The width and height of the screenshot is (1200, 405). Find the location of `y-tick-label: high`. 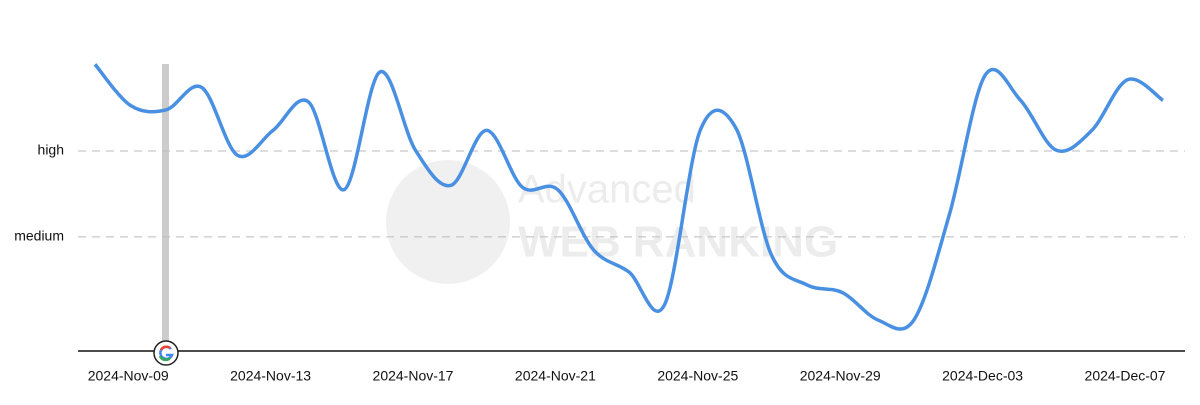

y-tick-label: high is located at coordinates (51, 150).